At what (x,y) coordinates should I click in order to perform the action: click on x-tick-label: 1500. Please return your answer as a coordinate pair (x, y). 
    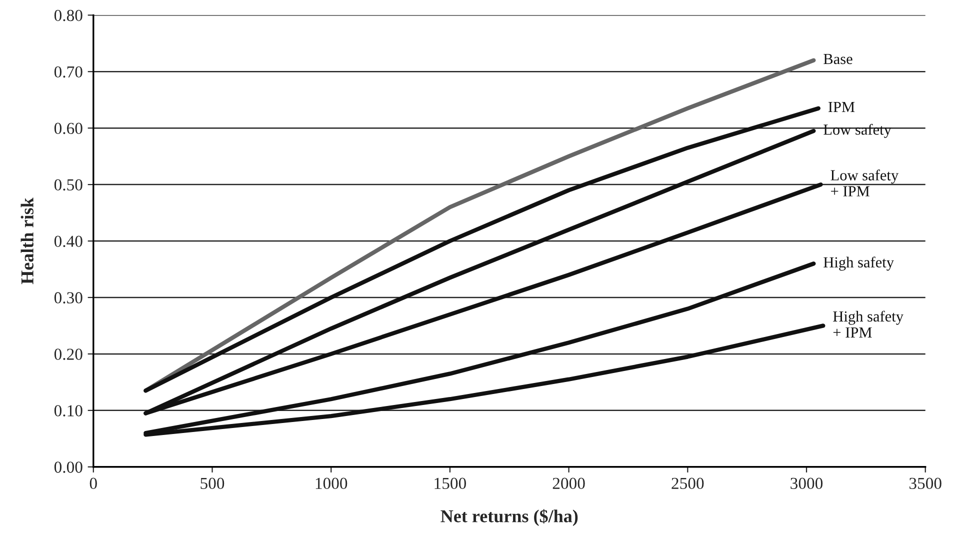
    Looking at the image, I should click on (450, 484).